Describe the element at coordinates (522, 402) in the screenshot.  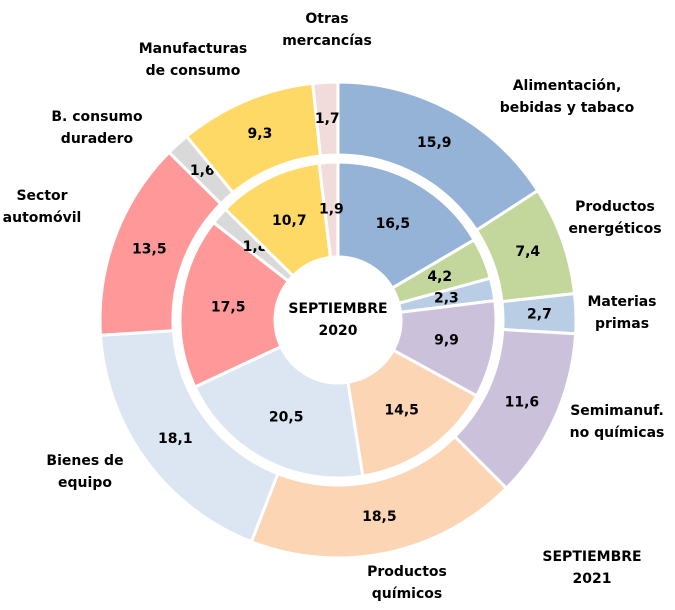
I see `value-label: 11,6` at that location.